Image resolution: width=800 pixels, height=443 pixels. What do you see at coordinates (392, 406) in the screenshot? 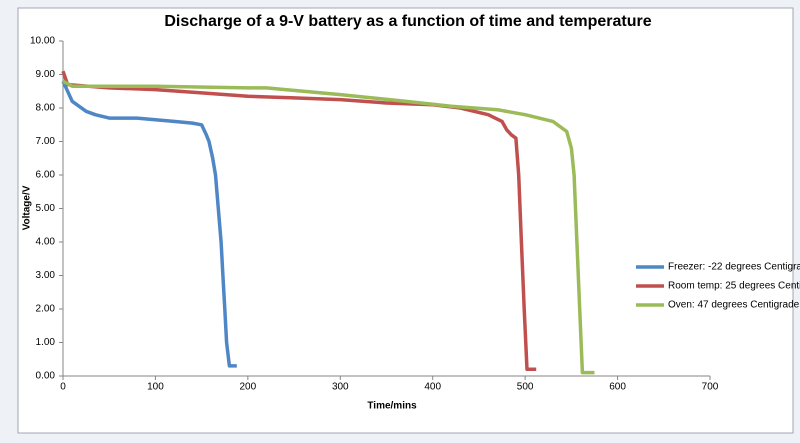
I see `x-axis-title: Time/mins` at bounding box center [392, 406].